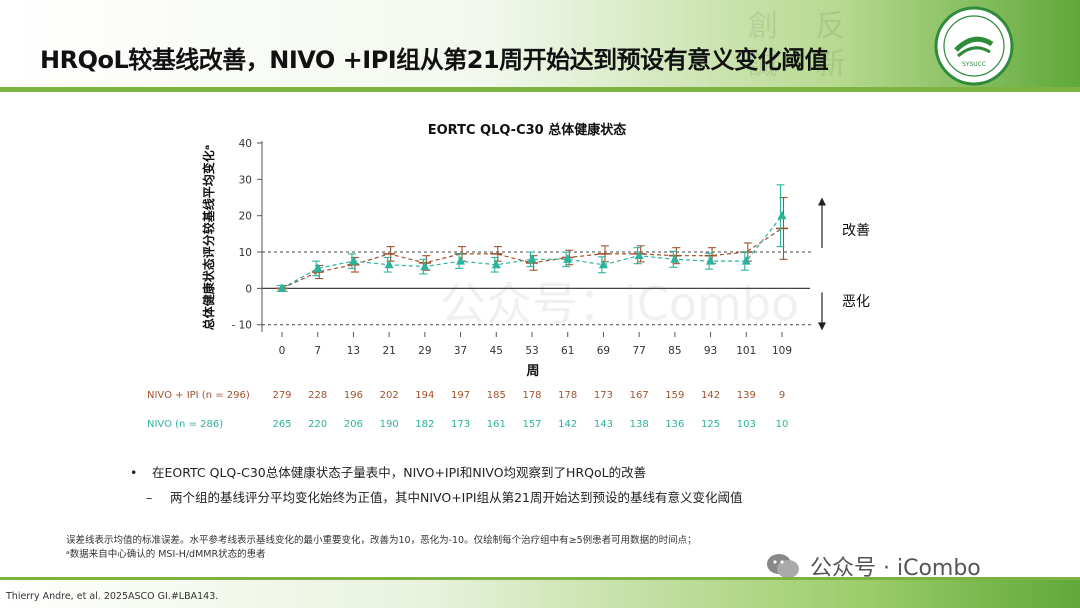 The image size is (1080, 608). I want to click on x-tick-label: 101, so click(746, 351).